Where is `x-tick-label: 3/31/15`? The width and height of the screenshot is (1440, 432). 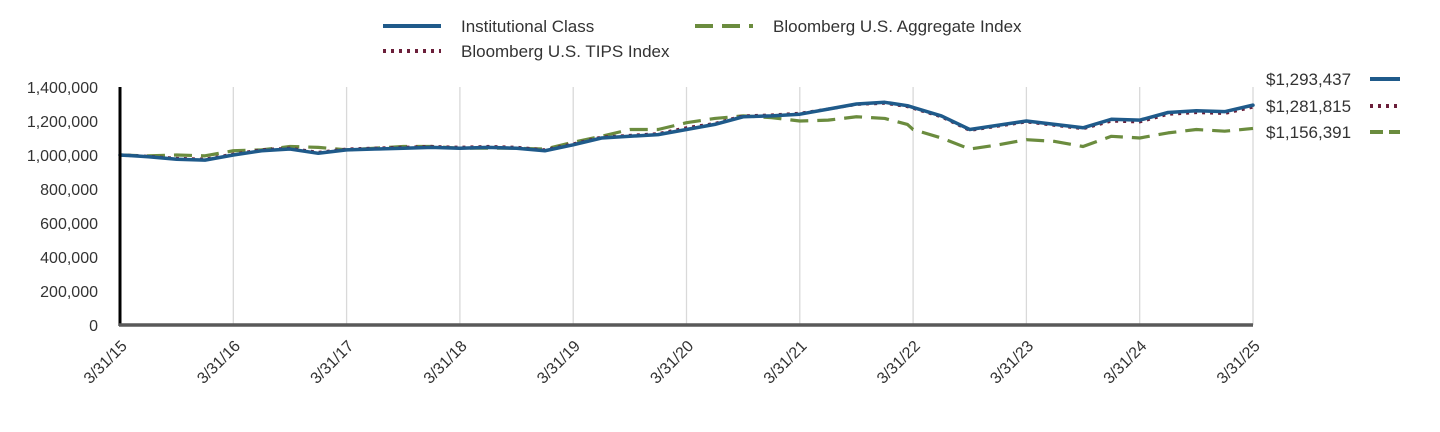
x-tick-label: 3/31/15 is located at coordinates (106, 363).